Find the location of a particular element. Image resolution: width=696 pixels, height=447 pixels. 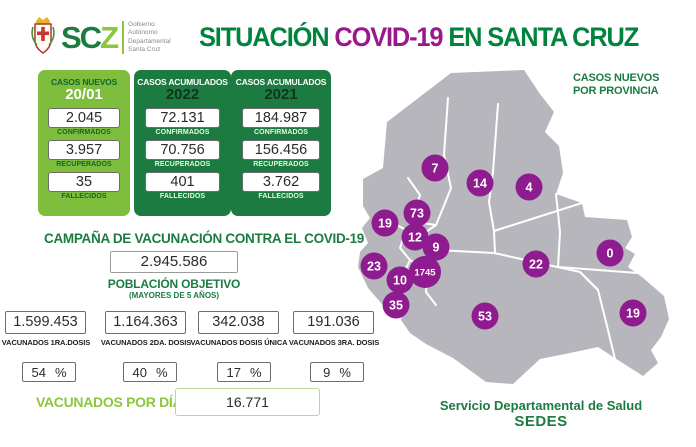

svg-text: 53 is located at coordinates (485, 317).